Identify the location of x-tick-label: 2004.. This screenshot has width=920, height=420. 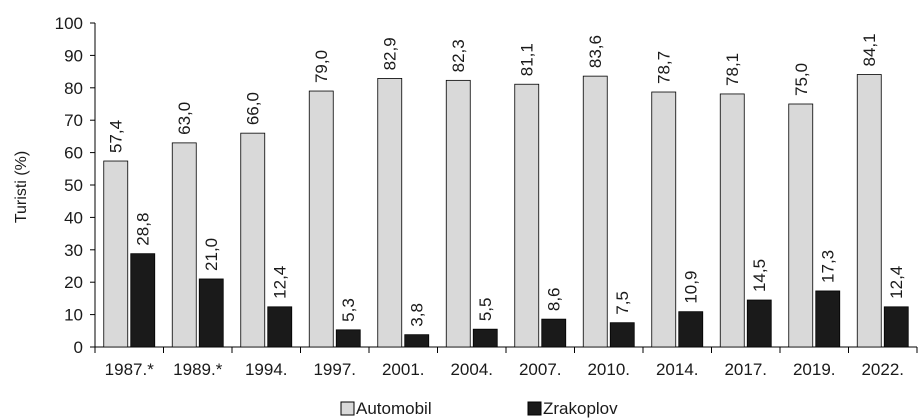
(471, 369).